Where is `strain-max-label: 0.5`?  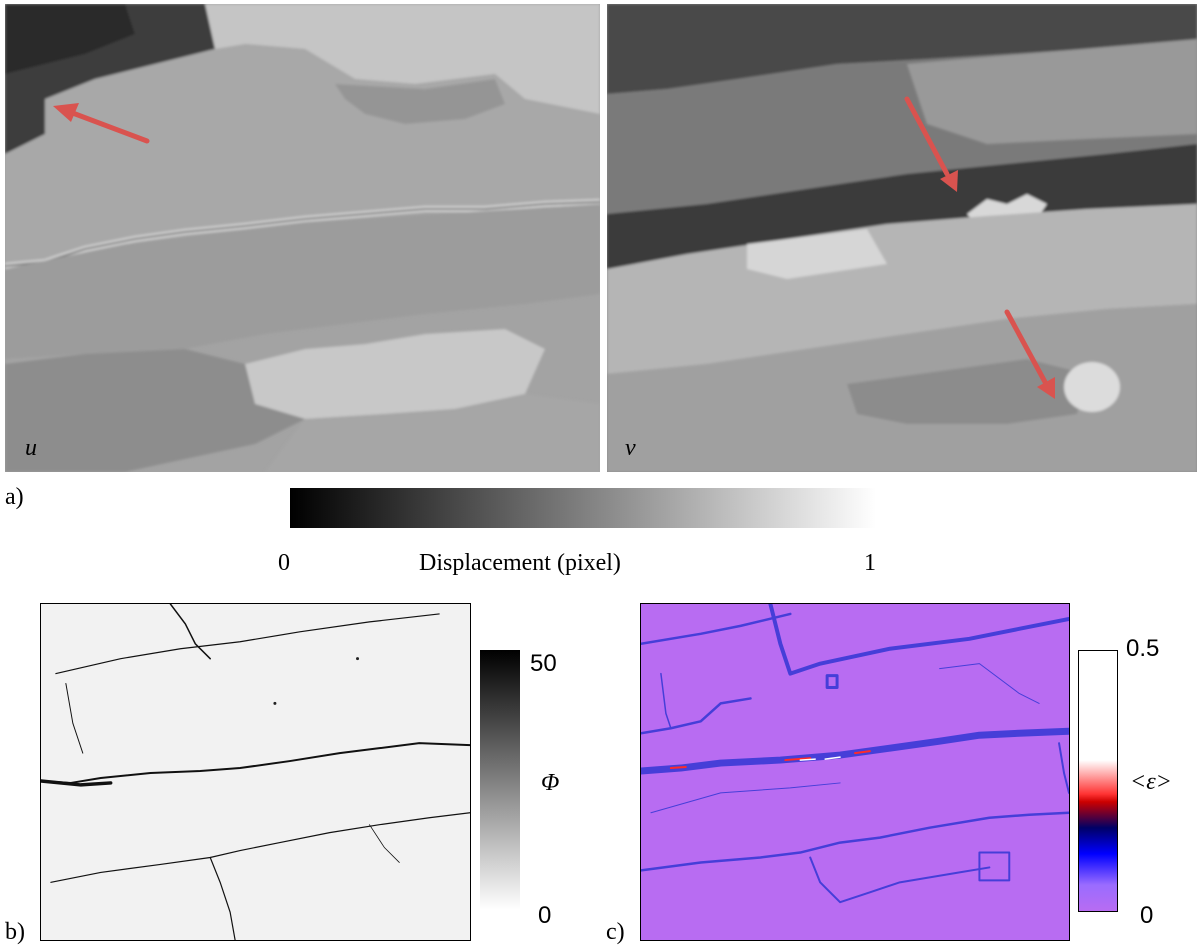
strain-max-label: 0.5 is located at coordinates (1143, 648).